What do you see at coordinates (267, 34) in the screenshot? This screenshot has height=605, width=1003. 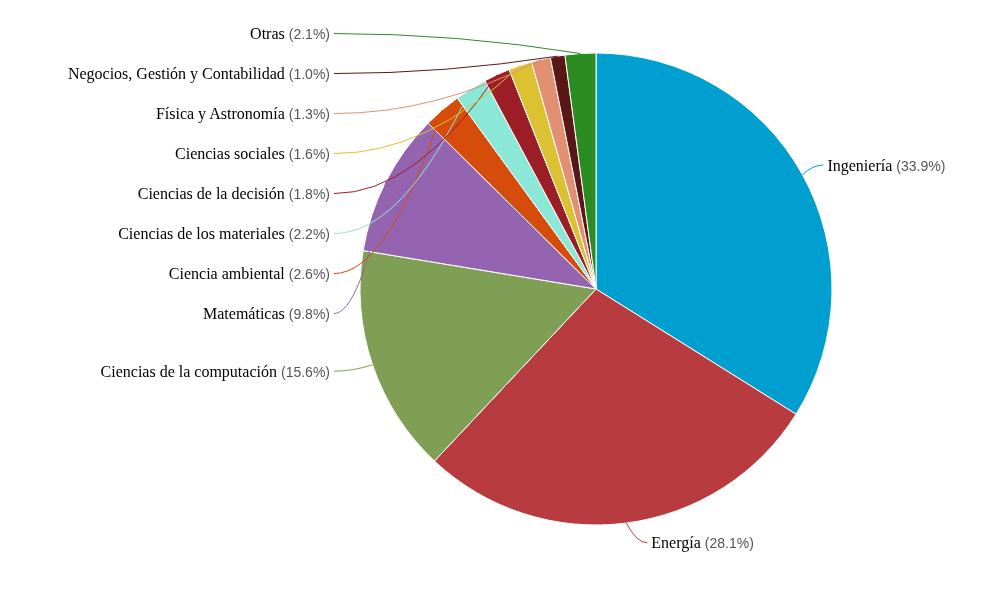 I see `slice-label: Otras` at bounding box center [267, 34].